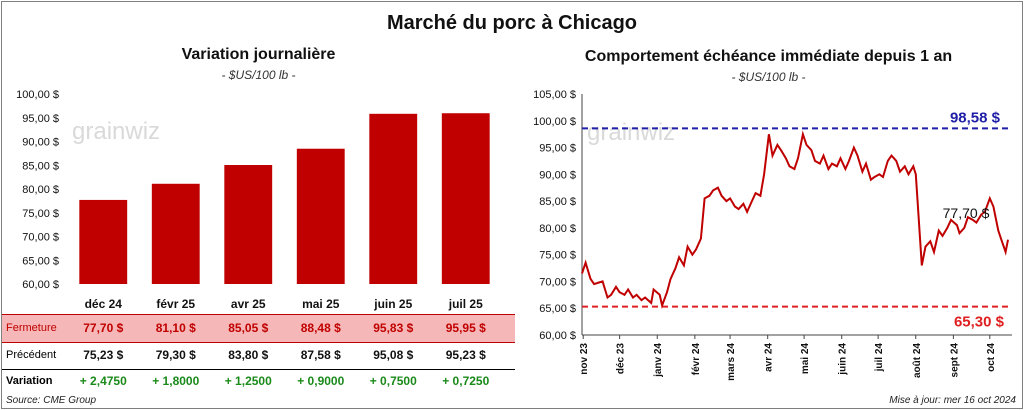  What do you see at coordinates (768, 77) in the screenshot?
I see `right-chart-subtitle: - $US/100 lb -` at bounding box center [768, 77].